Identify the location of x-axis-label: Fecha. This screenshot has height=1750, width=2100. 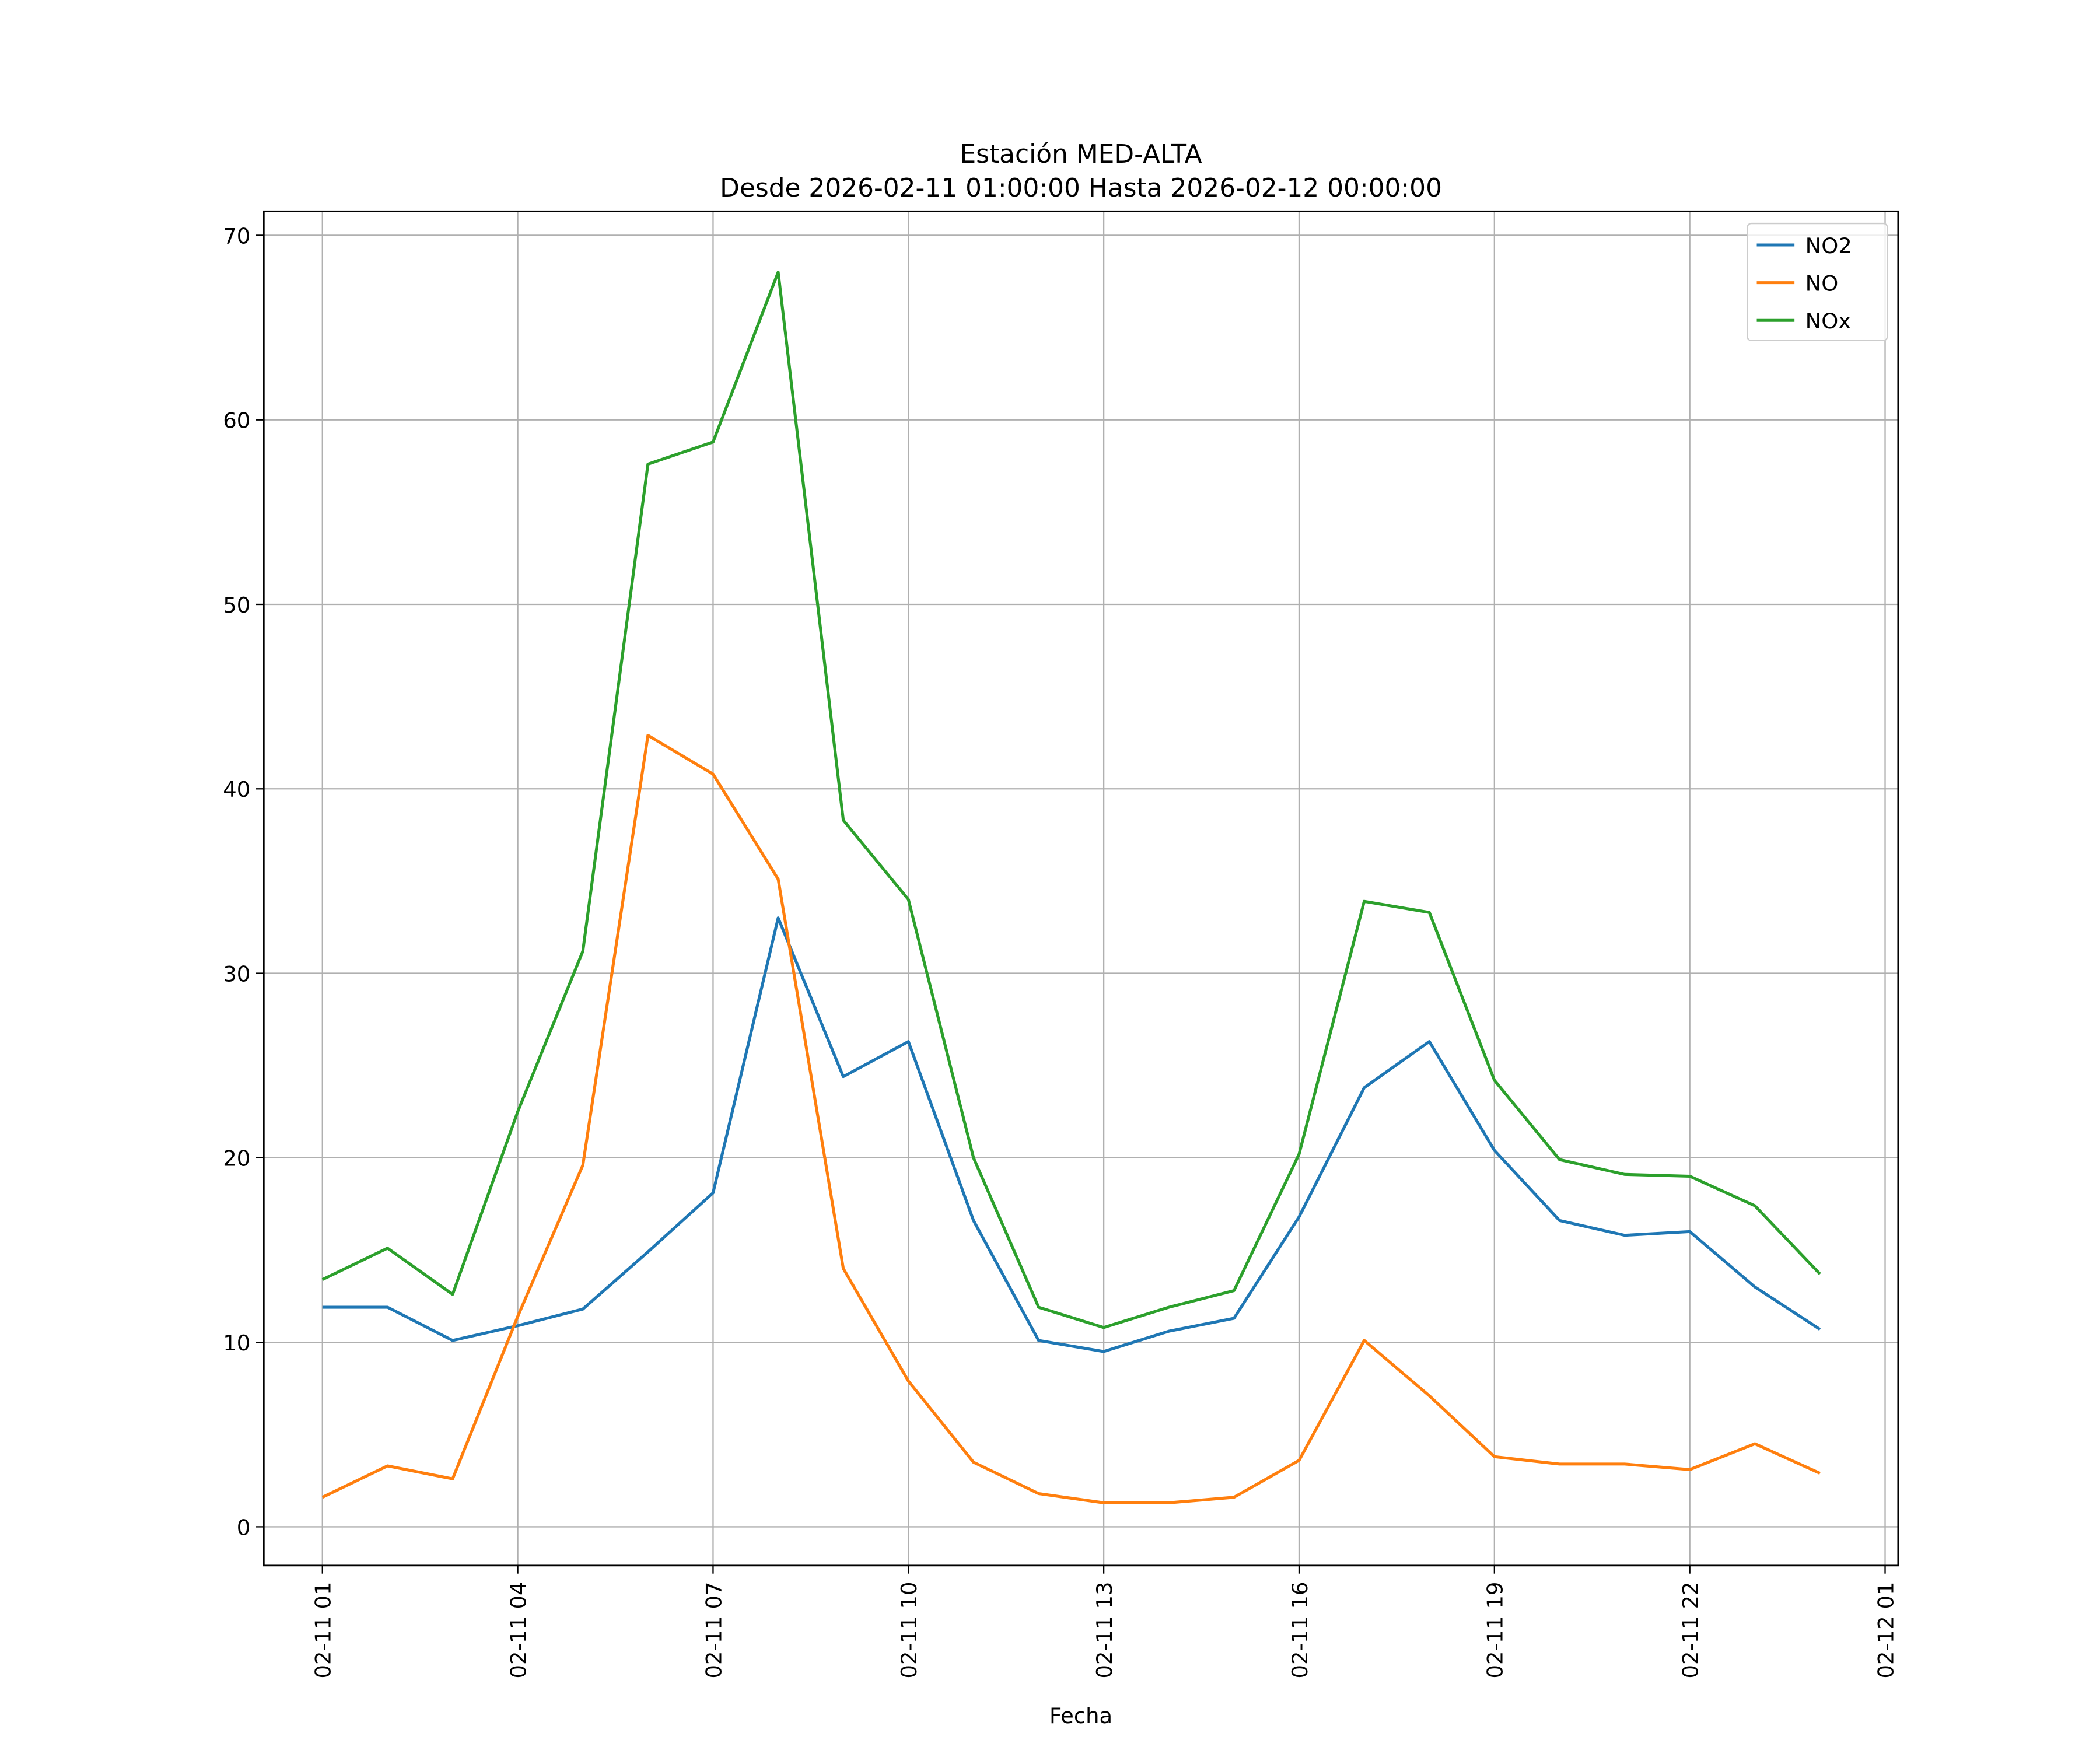
(1080, 1715).